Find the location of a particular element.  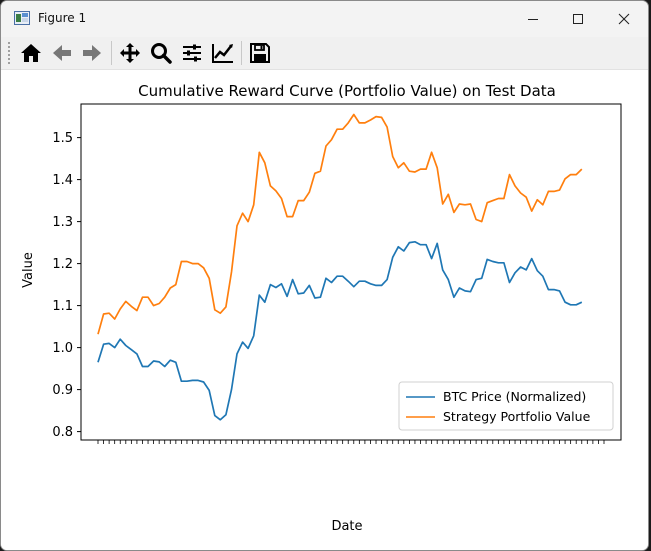

edit-axes-icon is located at coordinates (222, 53).